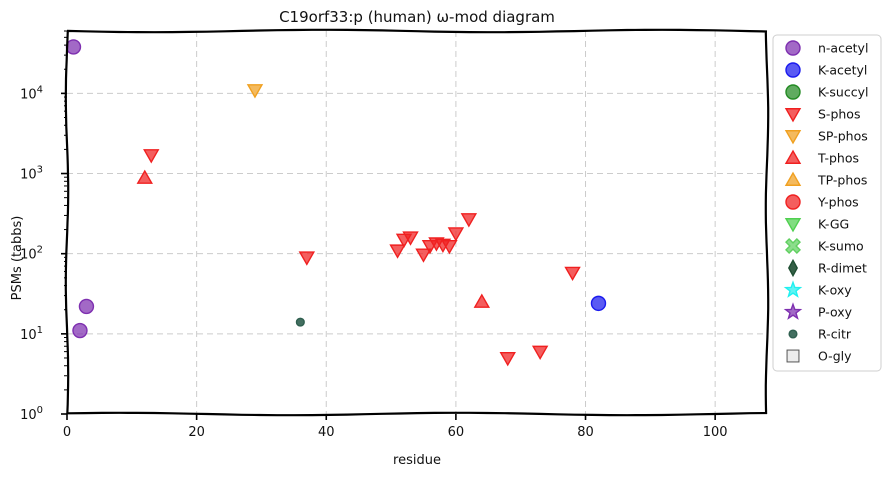  I want to click on y-tick-exponent: 2, so click(40, 250).